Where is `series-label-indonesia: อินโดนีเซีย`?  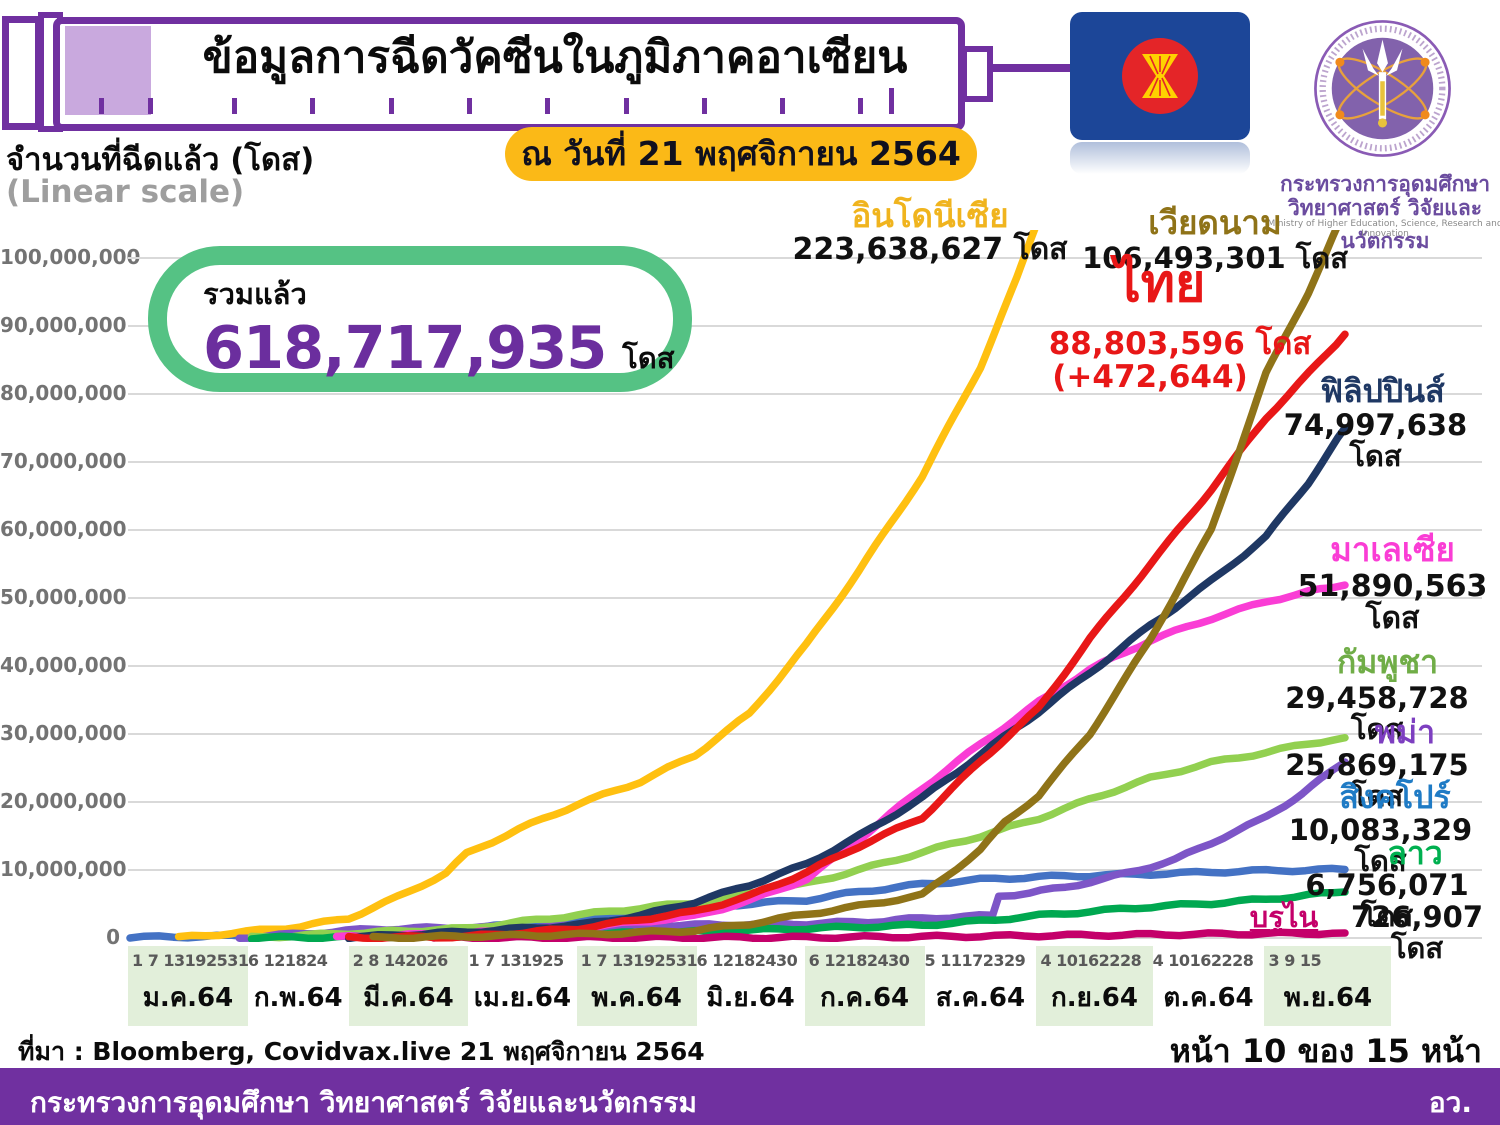
series-label-indonesia: อินโดนีเซีย is located at coordinates (930, 215).